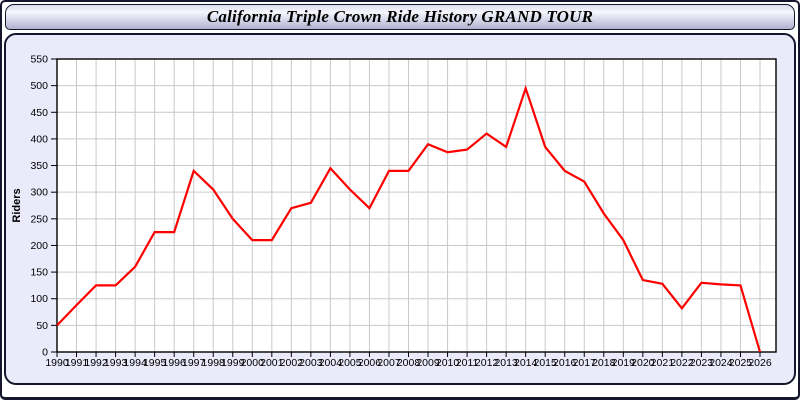  I want to click on x-axis-tick-label: 2002, so click(292, 363).